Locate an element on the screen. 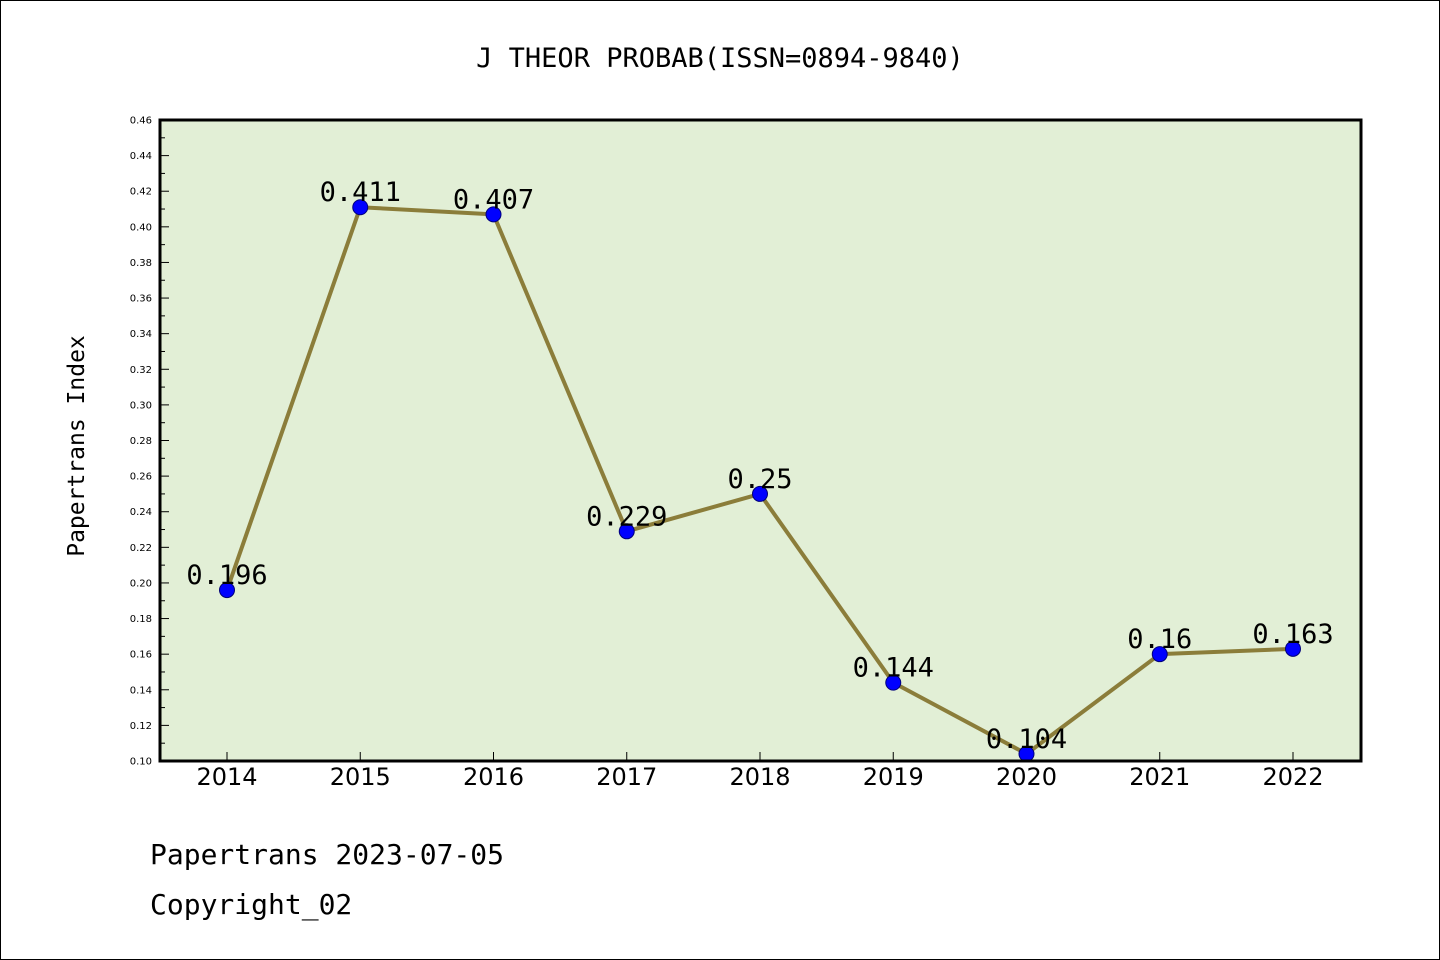 The image size is (1440, 960). x-tick-label: 2020 is located at coordinates (1026, 777).